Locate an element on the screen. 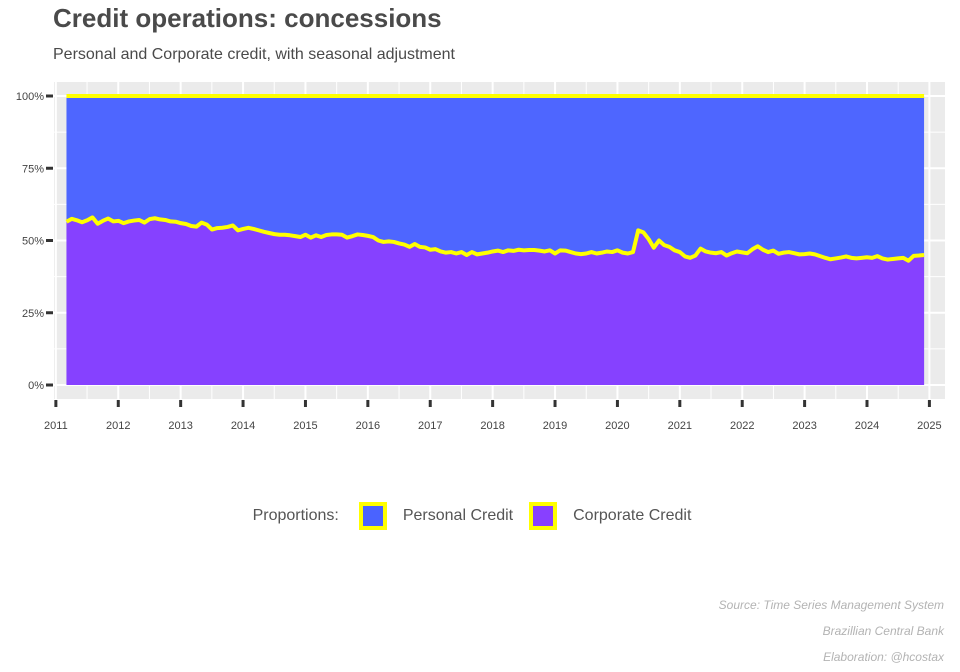  x-tick-label: 2024 is located at coordinates (867, 426).